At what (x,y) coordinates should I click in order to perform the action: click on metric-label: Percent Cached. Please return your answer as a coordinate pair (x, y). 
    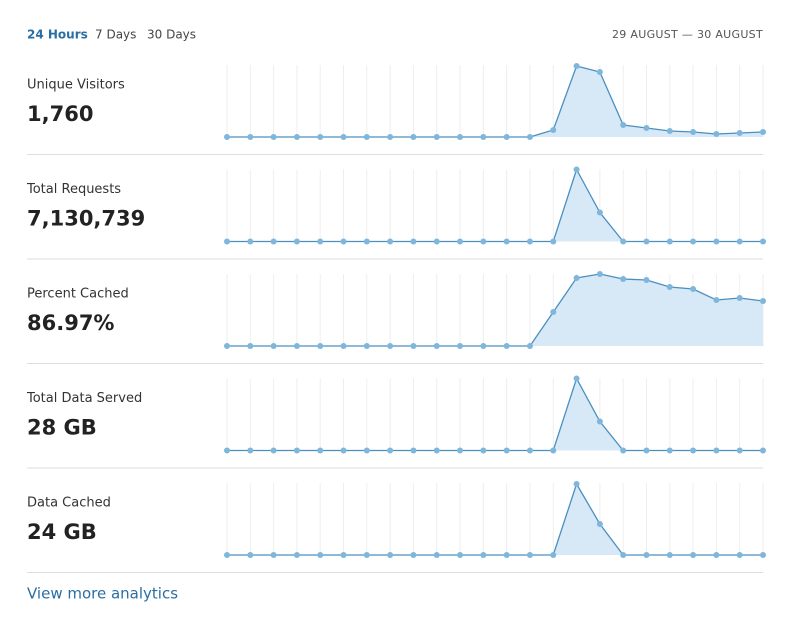
    Looking at the image, I should click on (78, 294).